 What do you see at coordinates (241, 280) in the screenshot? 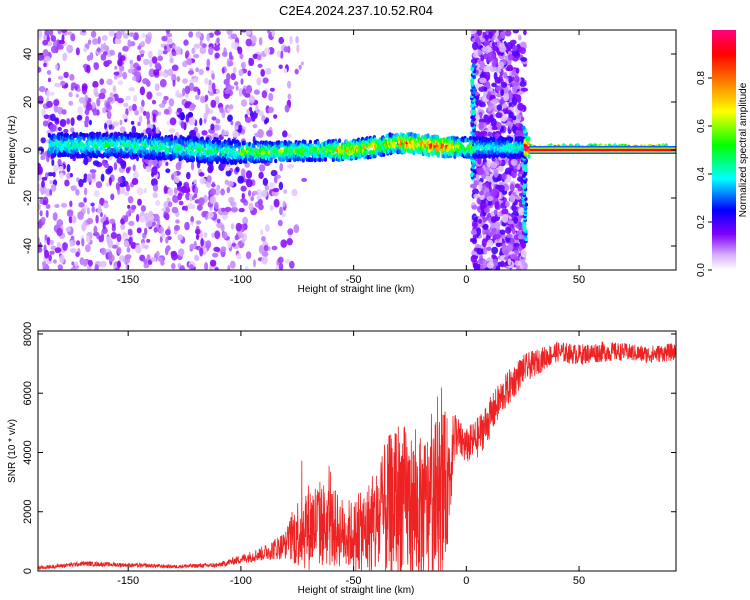
I see `x-tick-label: -100` at bounding box center [241, 280].